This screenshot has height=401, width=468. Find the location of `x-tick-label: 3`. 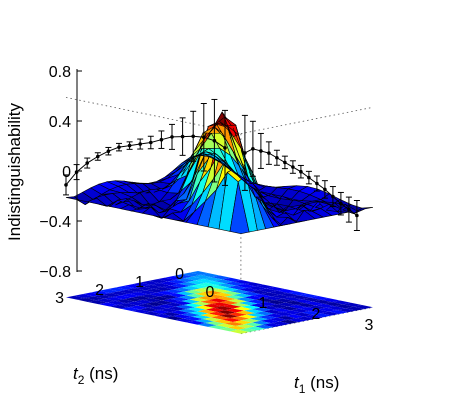

x-tick-label: 3 is located at coordinates (369, 325).